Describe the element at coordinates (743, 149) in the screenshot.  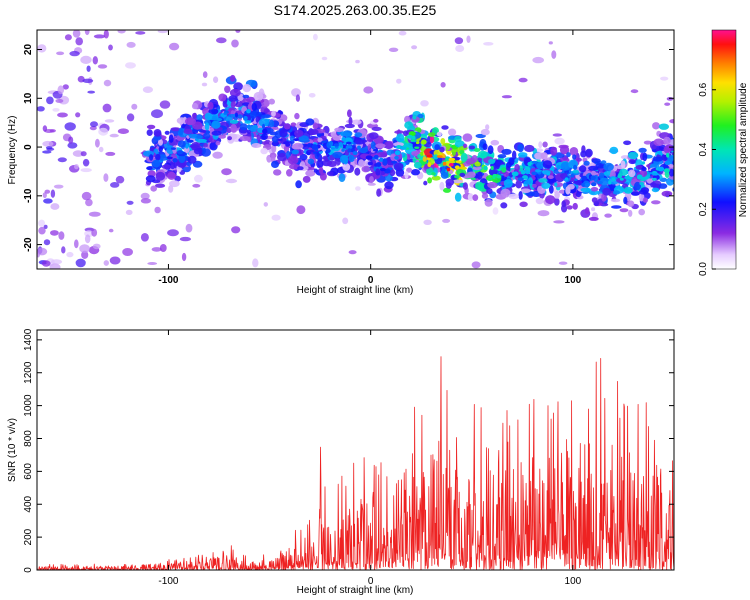
I see `colorbar-label: Normalized spectral amplitude` at that location.